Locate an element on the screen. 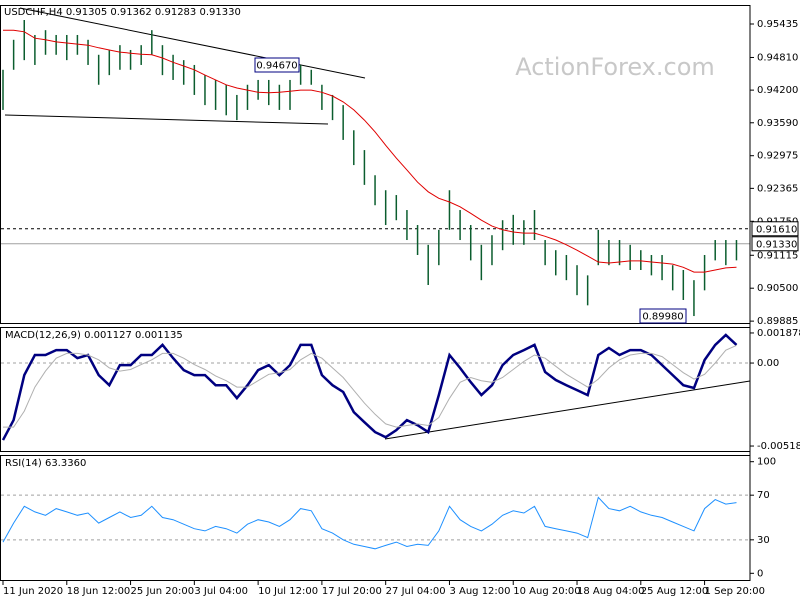  level-label: 0.91610 is located at coordinates (776, 229).